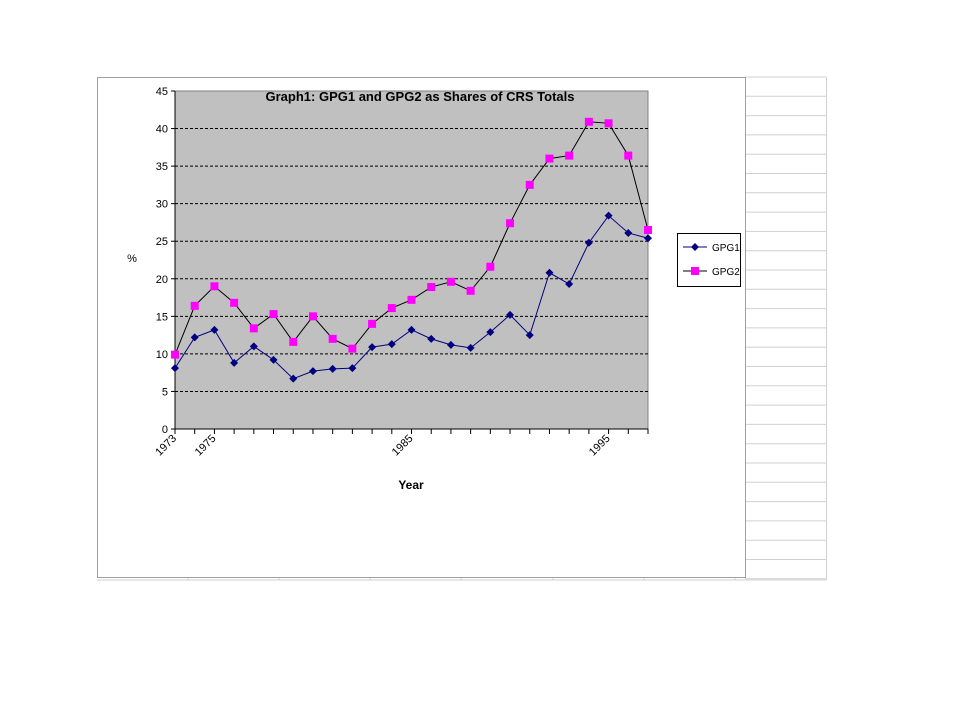  Describe the element at coordinates (162, 130) in the screenshot. I see `y-tick-label: 40` at that location.